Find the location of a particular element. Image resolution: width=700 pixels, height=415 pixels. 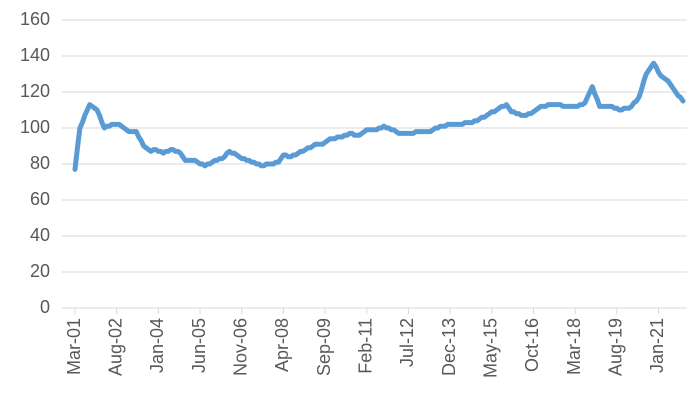

x-tick-label: Nov-06 is located at coordinates (240, 347).